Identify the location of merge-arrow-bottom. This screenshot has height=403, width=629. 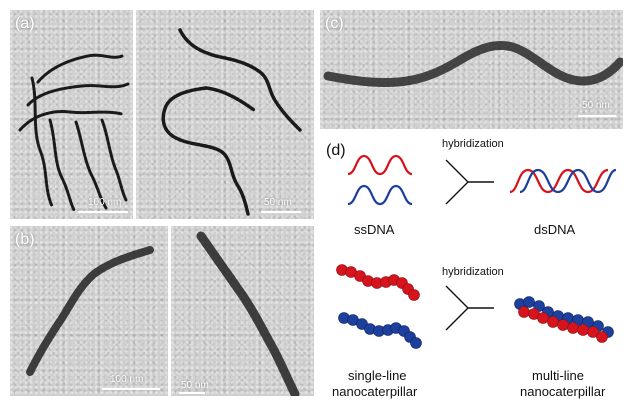
(469, 308).